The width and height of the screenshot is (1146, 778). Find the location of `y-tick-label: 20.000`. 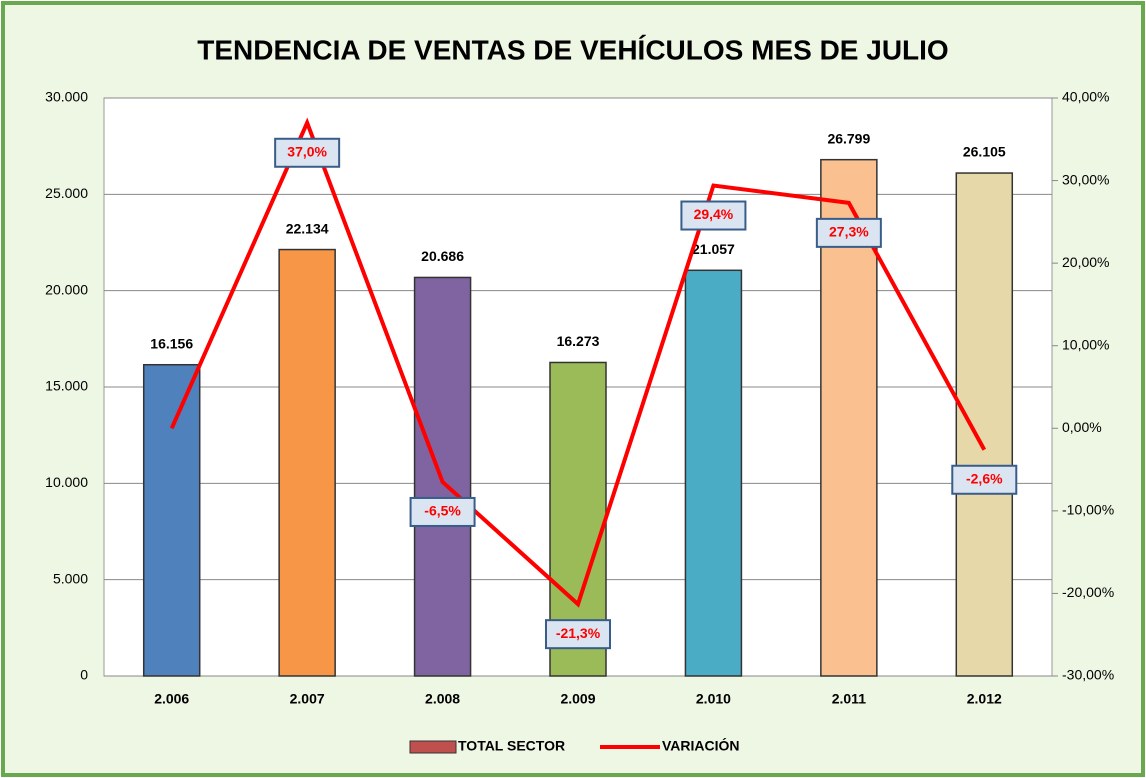

y-tick-label: 20.000 is located at coordinates (66, 289).